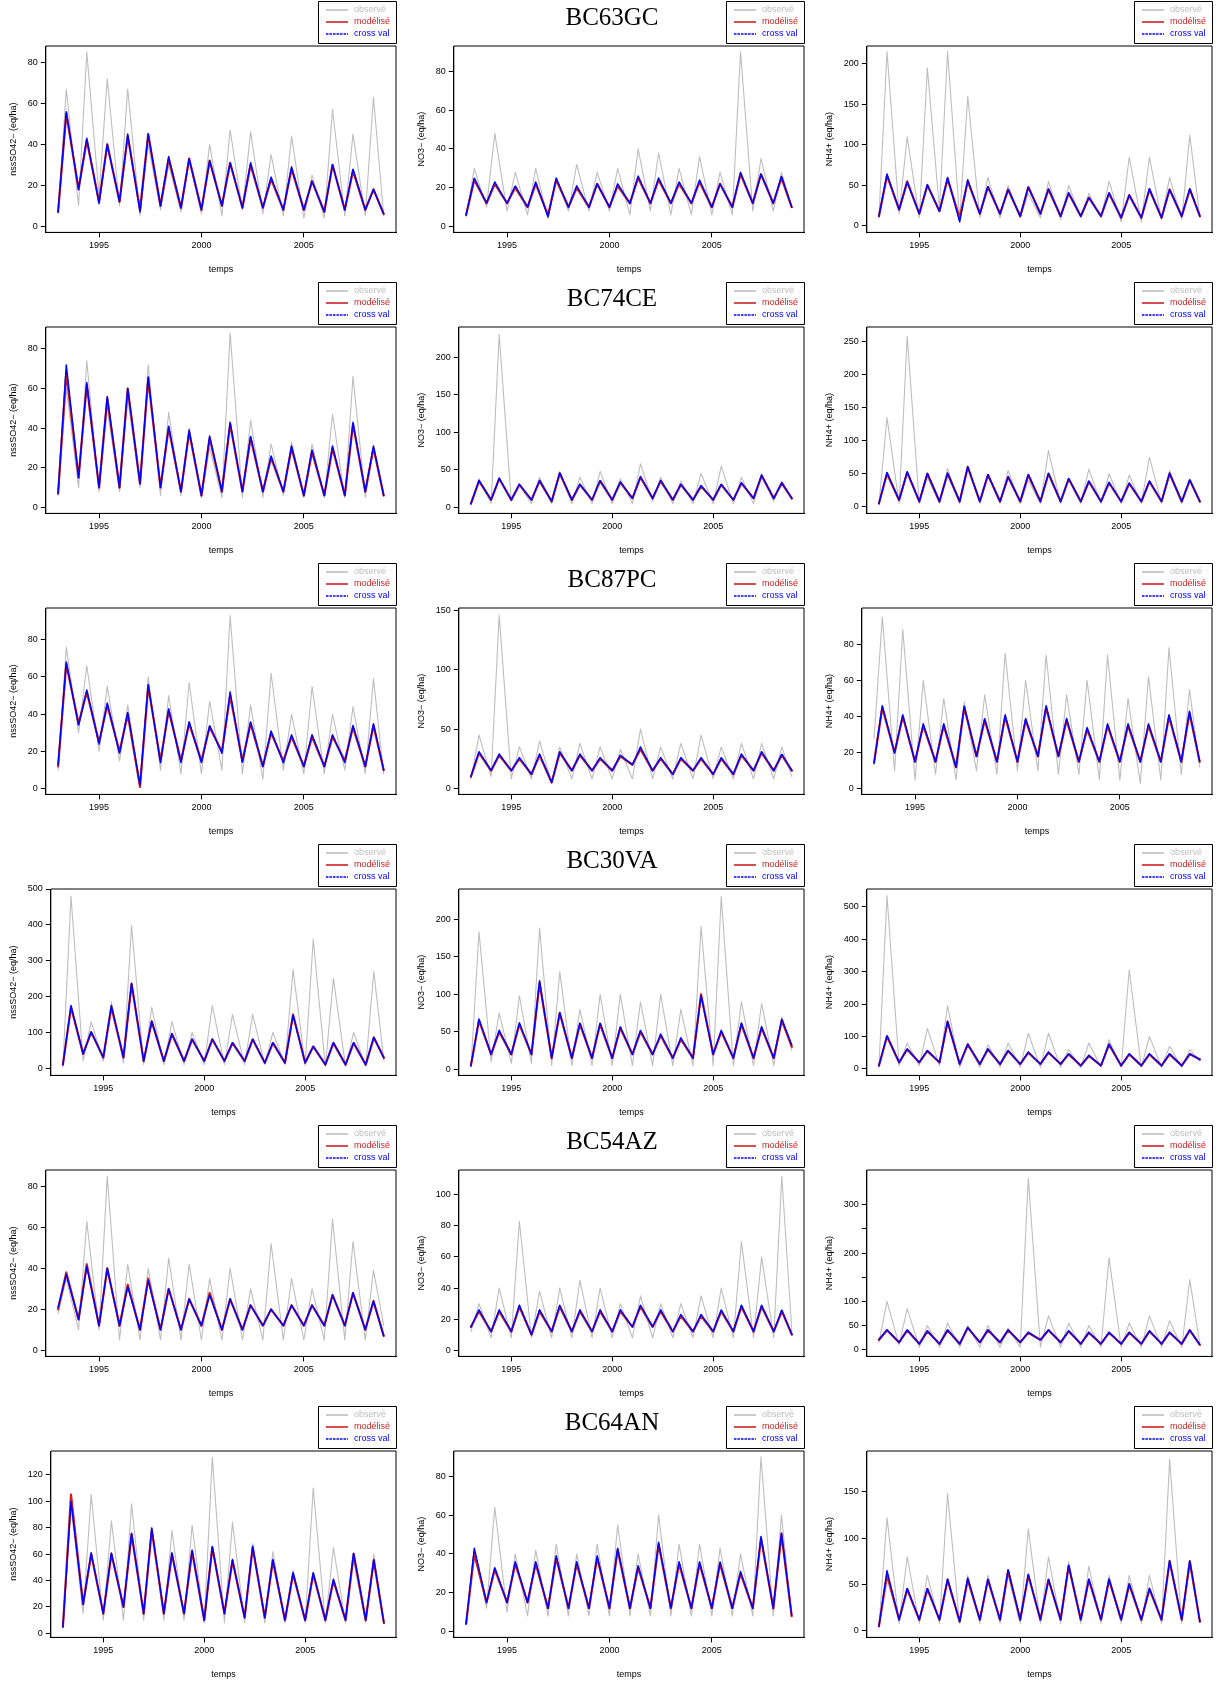 The width and height of the screenshot is (1226, 1688). What do you see at coordinates (851, 971) in the screenshot?
I see `y-tick-label: 300` at bounding box center [851, 971].